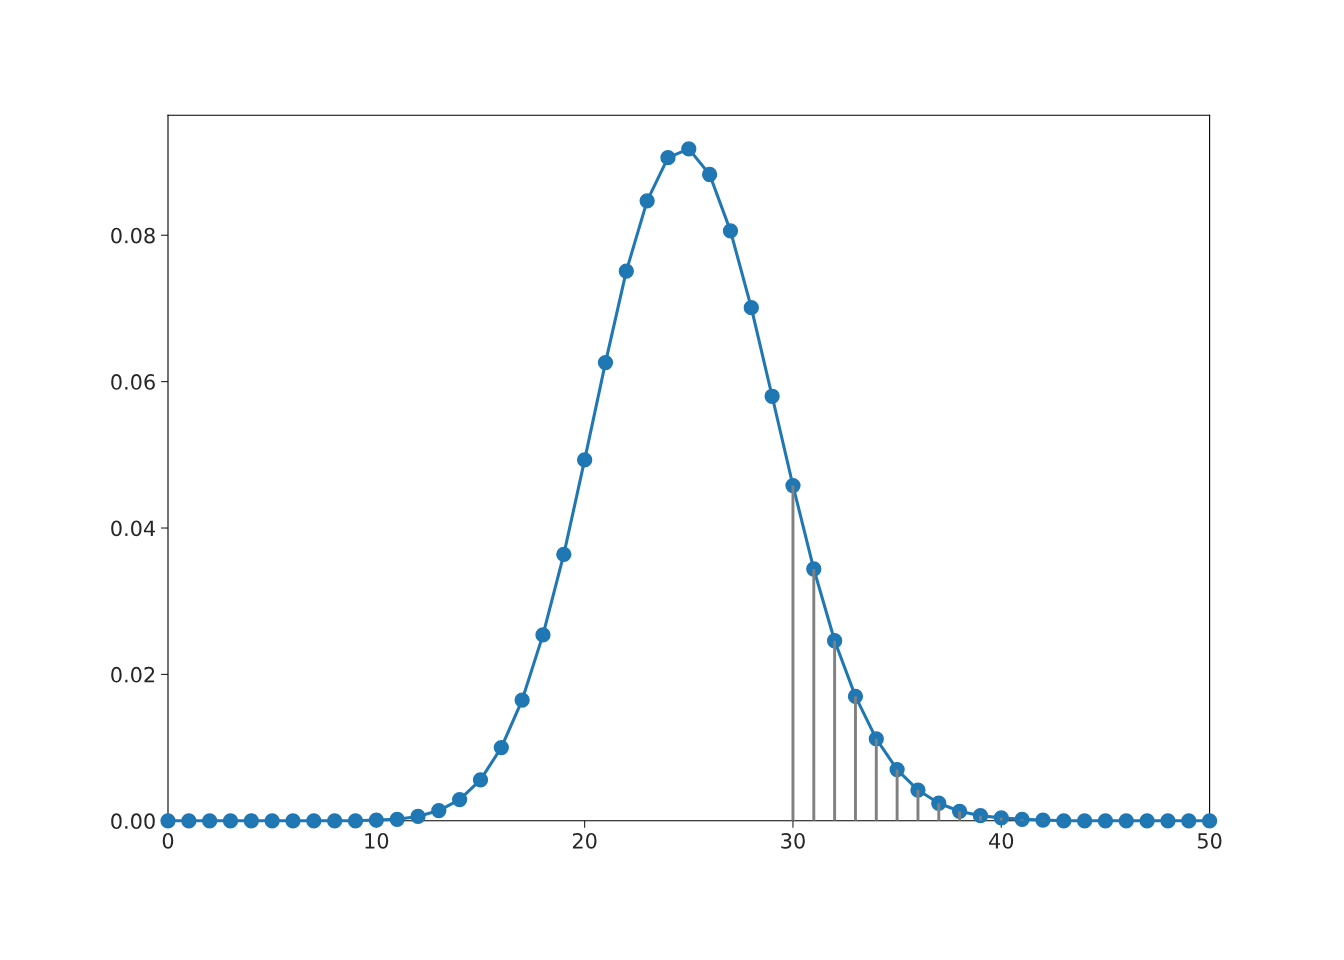 Image resolution: width=1344 pixels, height=960 pixels. What do you see at coordinates (133, 821) in the screenshot?
I see `y-tick-label: 0.00` at bounding box center [133, 821].